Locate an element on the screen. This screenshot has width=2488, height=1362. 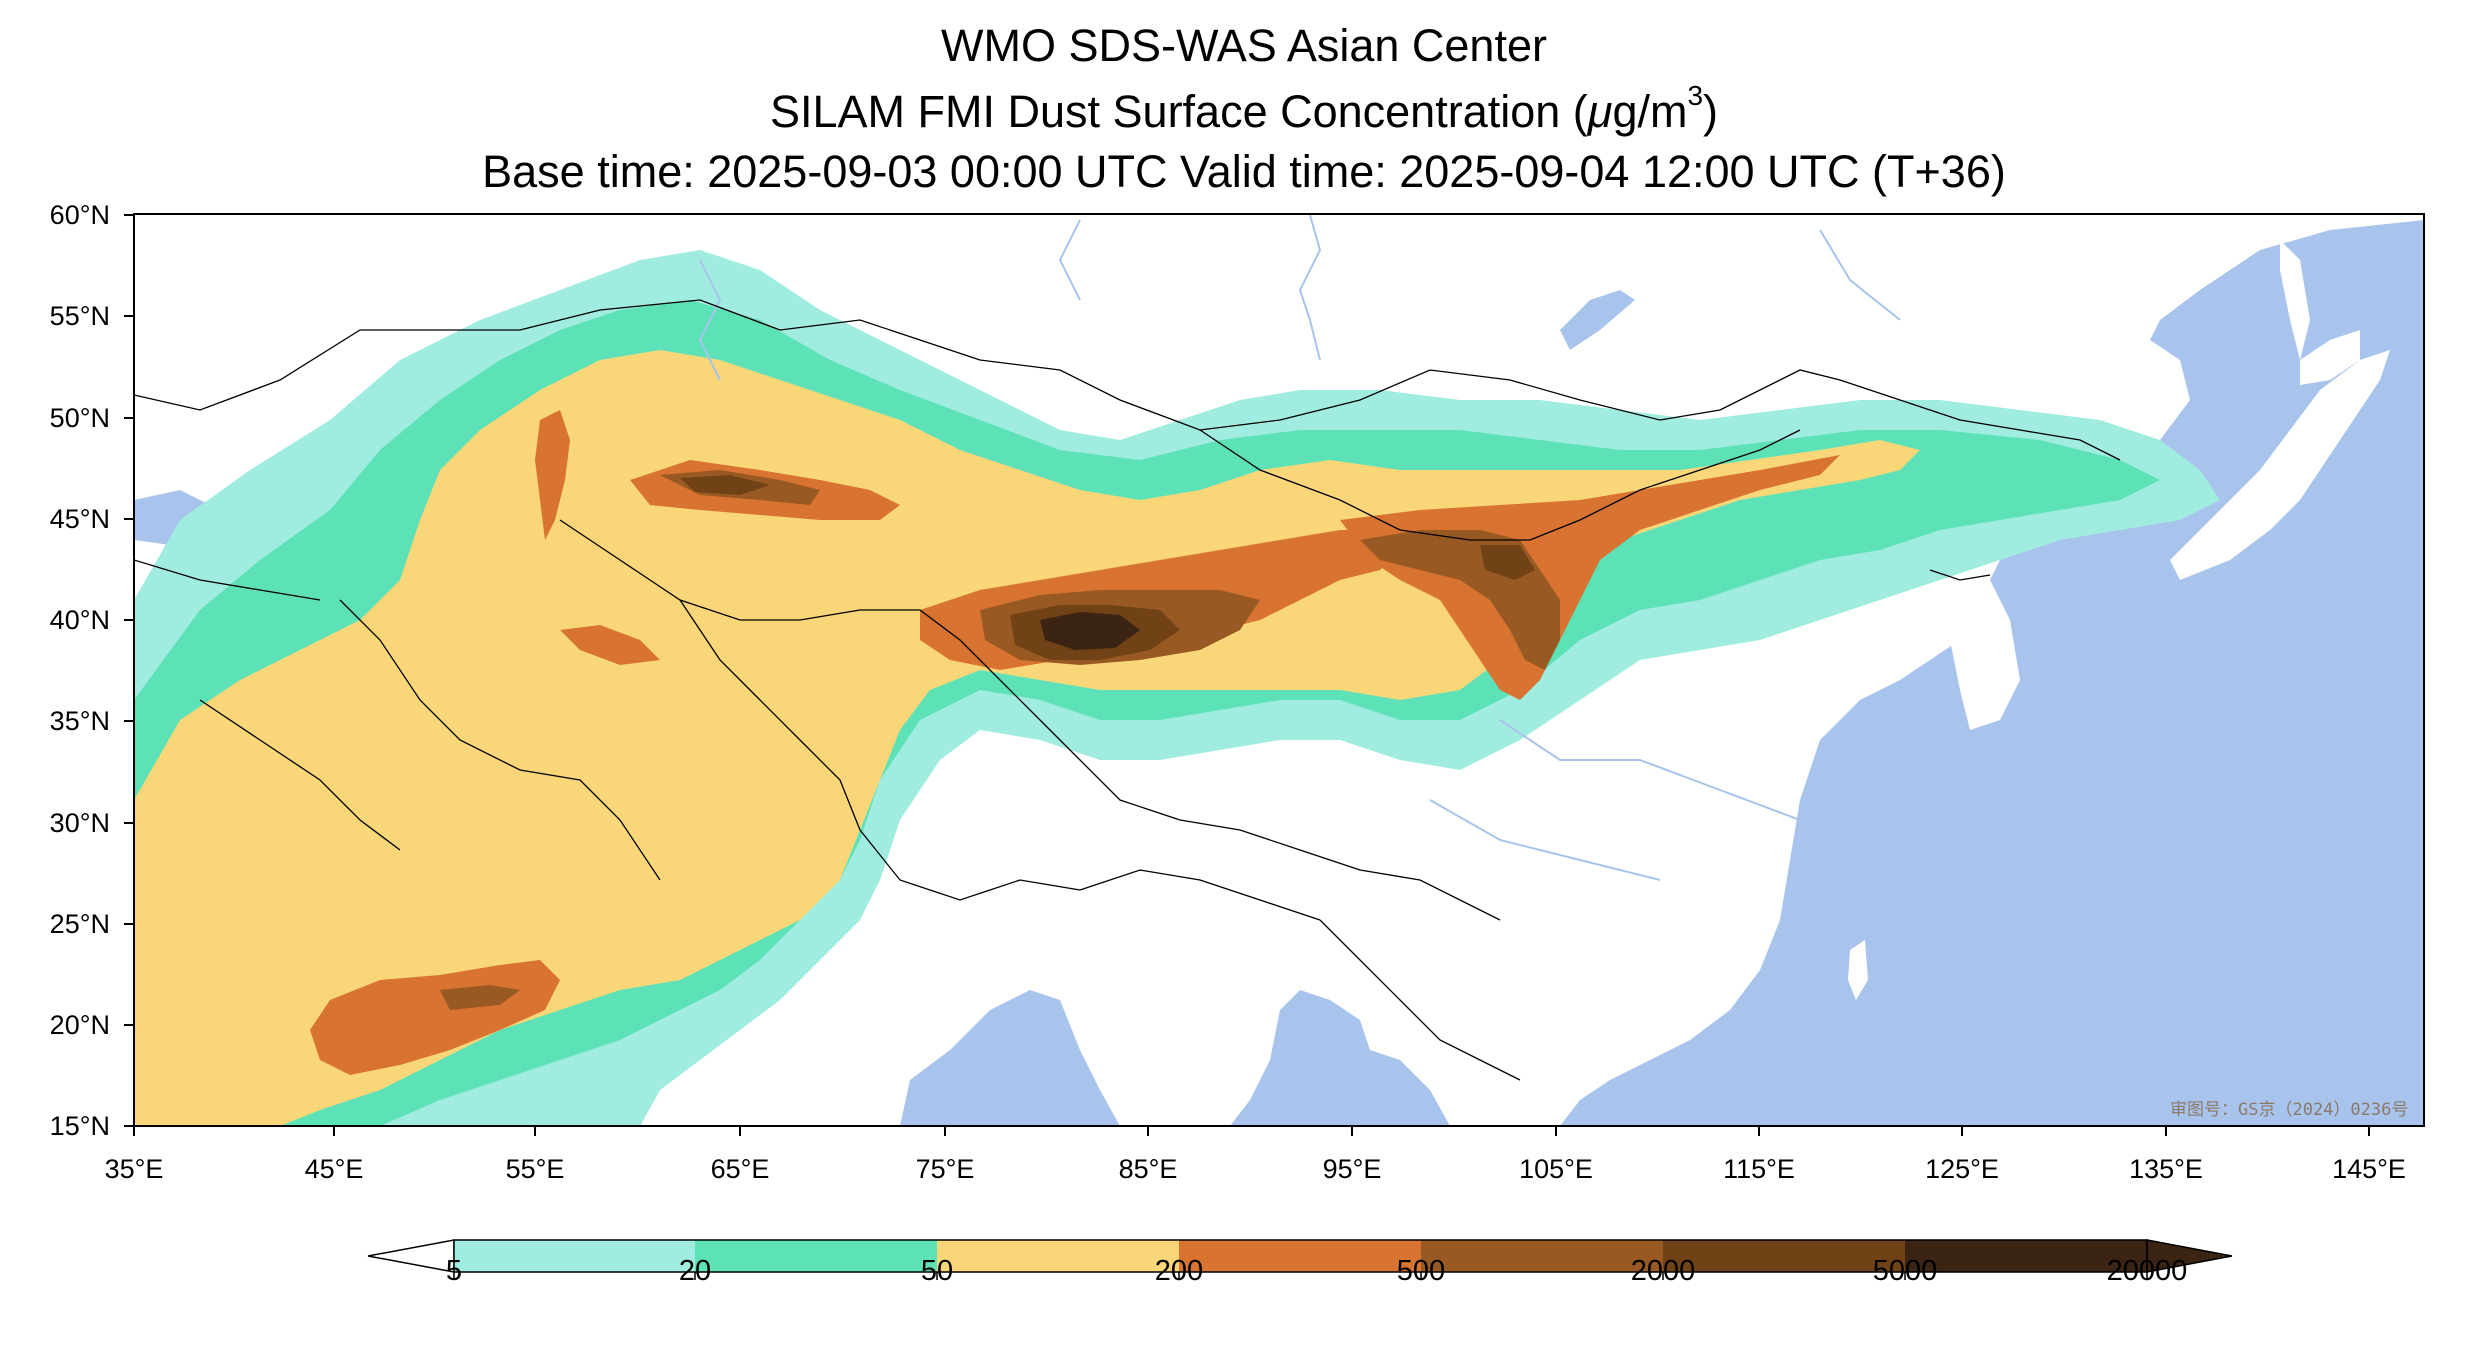
dust-level-200-east is located at coordinates (1590, 577).